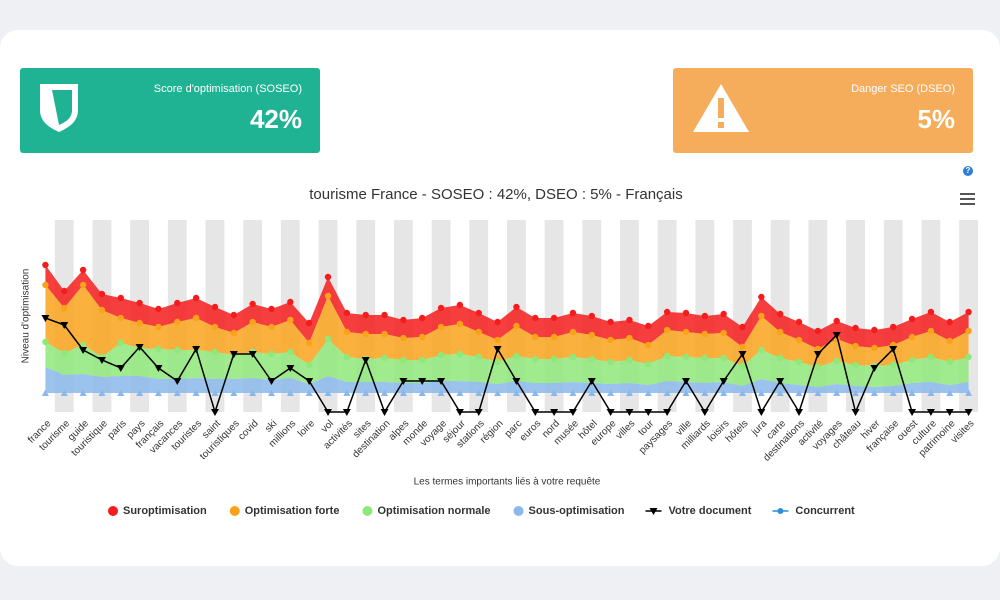 The image size is (1000, 600). What do you see at coordinates (284, 511) in the screenshot?
I see `legend-item: Optimisation forte` at bounding box center [284, 511].